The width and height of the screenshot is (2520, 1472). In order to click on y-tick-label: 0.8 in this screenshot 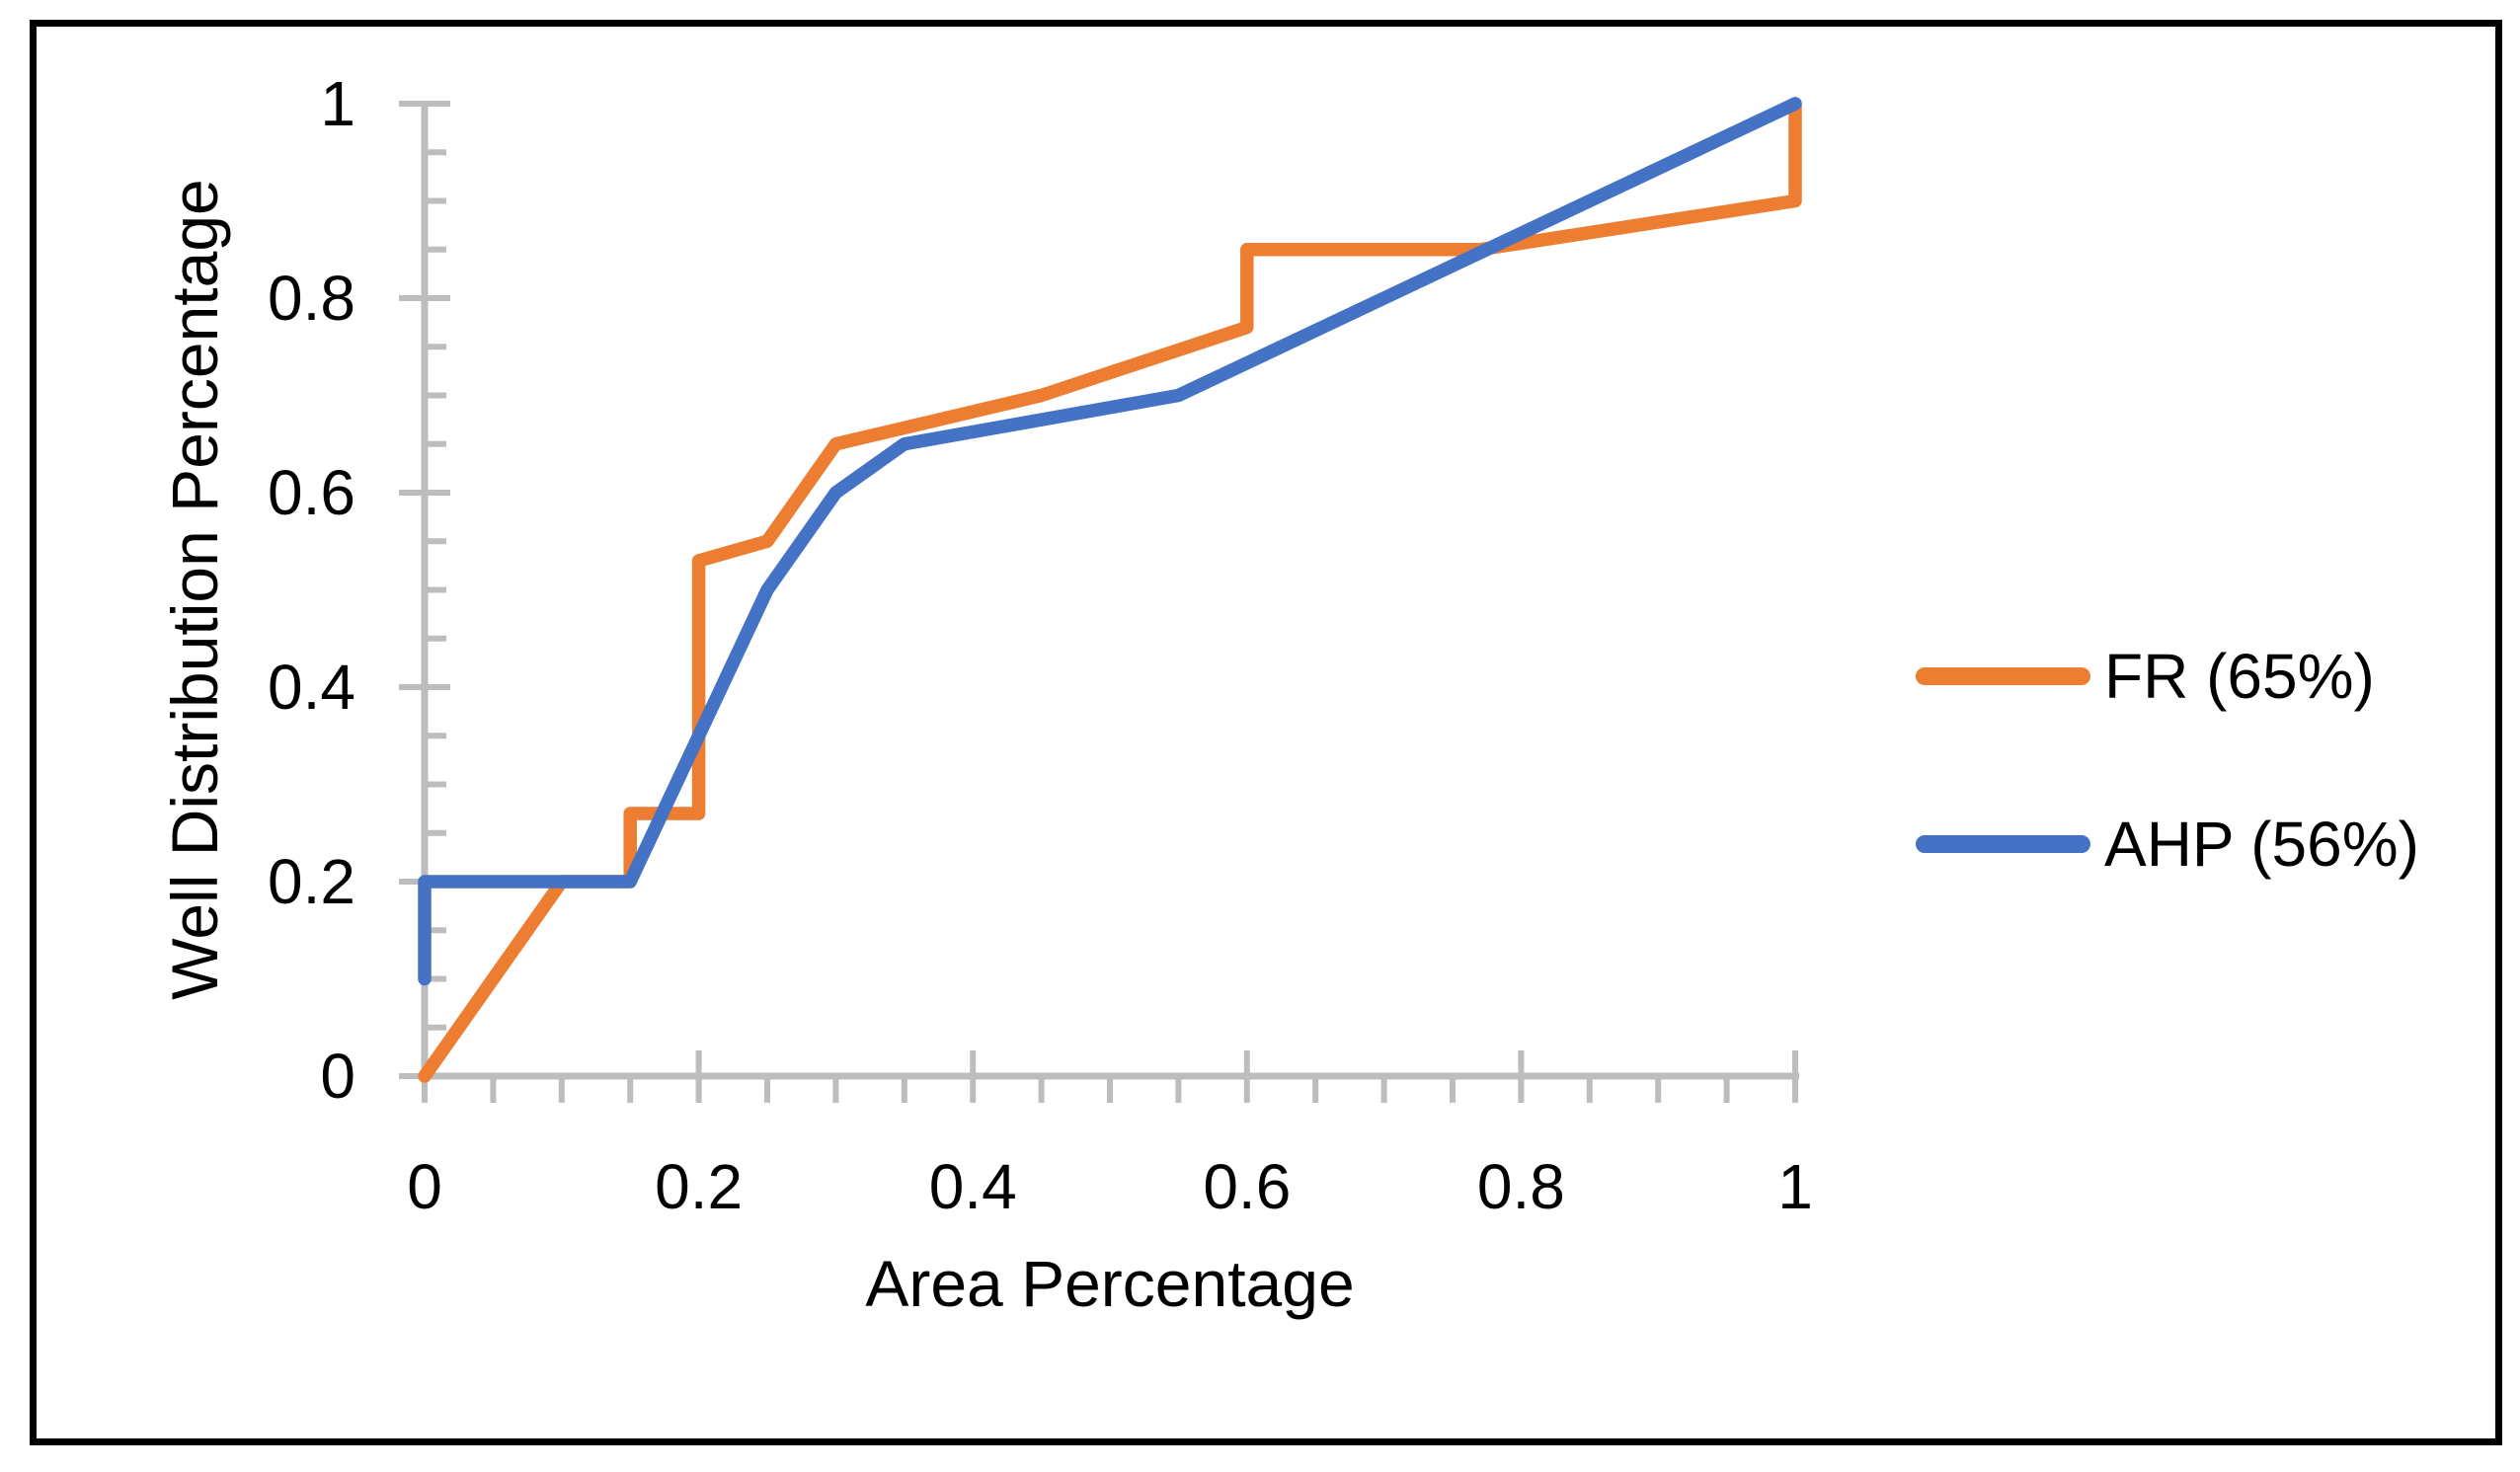, I will do `click(311, 298)`.